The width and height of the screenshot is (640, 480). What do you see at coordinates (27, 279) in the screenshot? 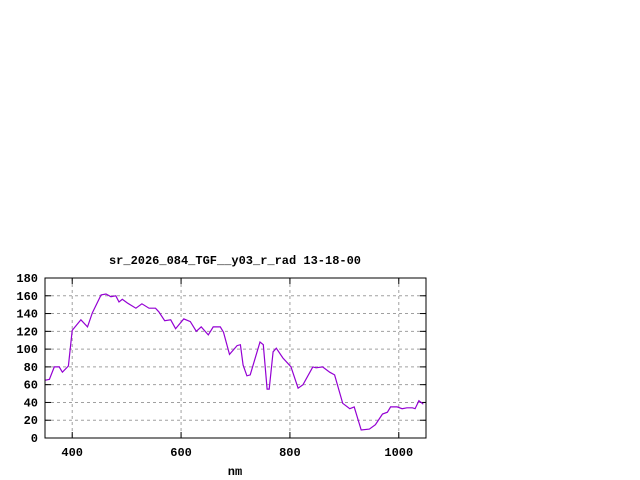
I see `y-tick-label: 180` at bounding box center [27, 279].